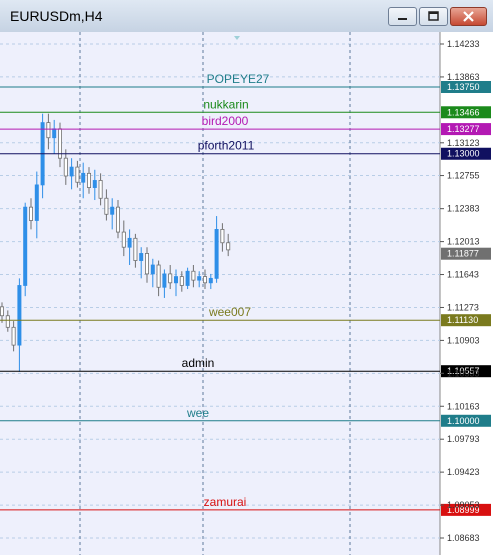 The image size is (493, 555). I want to click on close-button, so click(468, 16).